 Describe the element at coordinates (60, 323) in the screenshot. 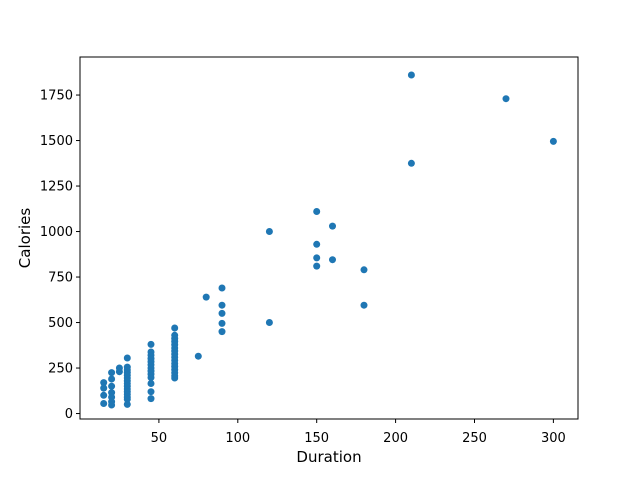

I see `y-tick-label: 500` at that location.